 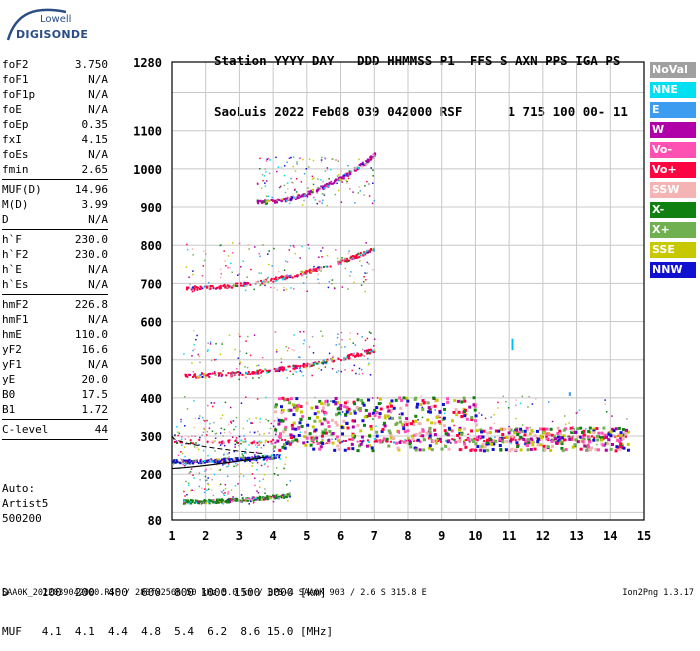 What do you see at coordinates (55, 64) in the screenshot?
I see `param-row: foF2 3.750` at bounding box center [55, 64].